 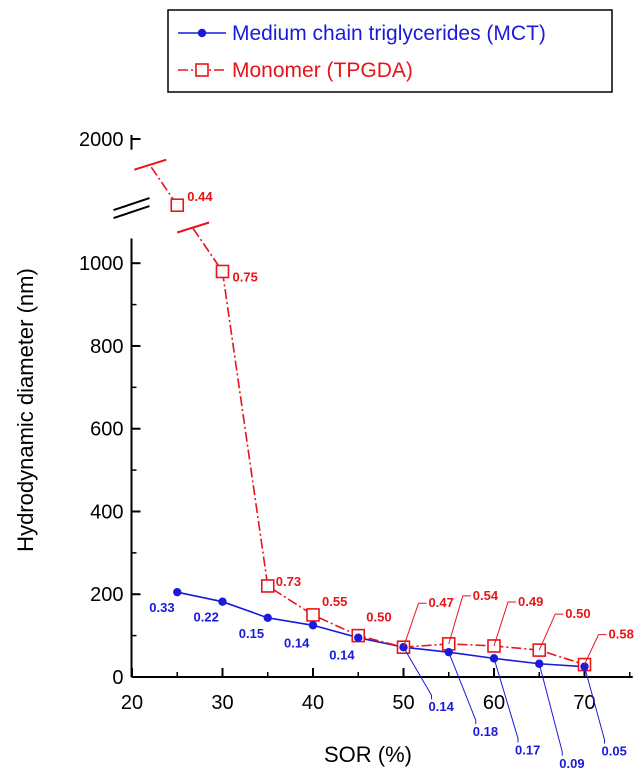 I want to click on monomer-pdi-label: 0.55, so click(x=334, y=601).